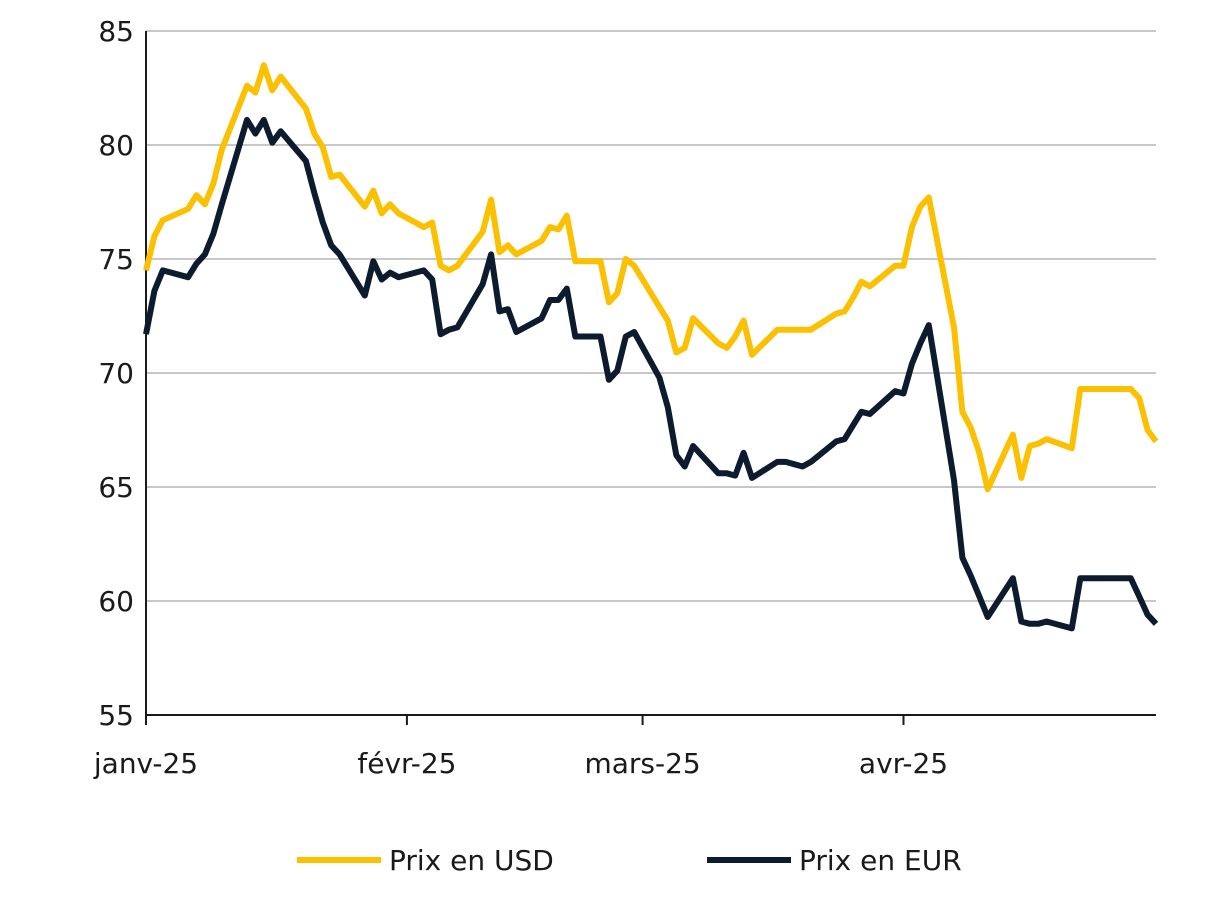 This screenshot has height=904, width=1229. I want to click on x-tick-label: janv-25, so click(145, 763).